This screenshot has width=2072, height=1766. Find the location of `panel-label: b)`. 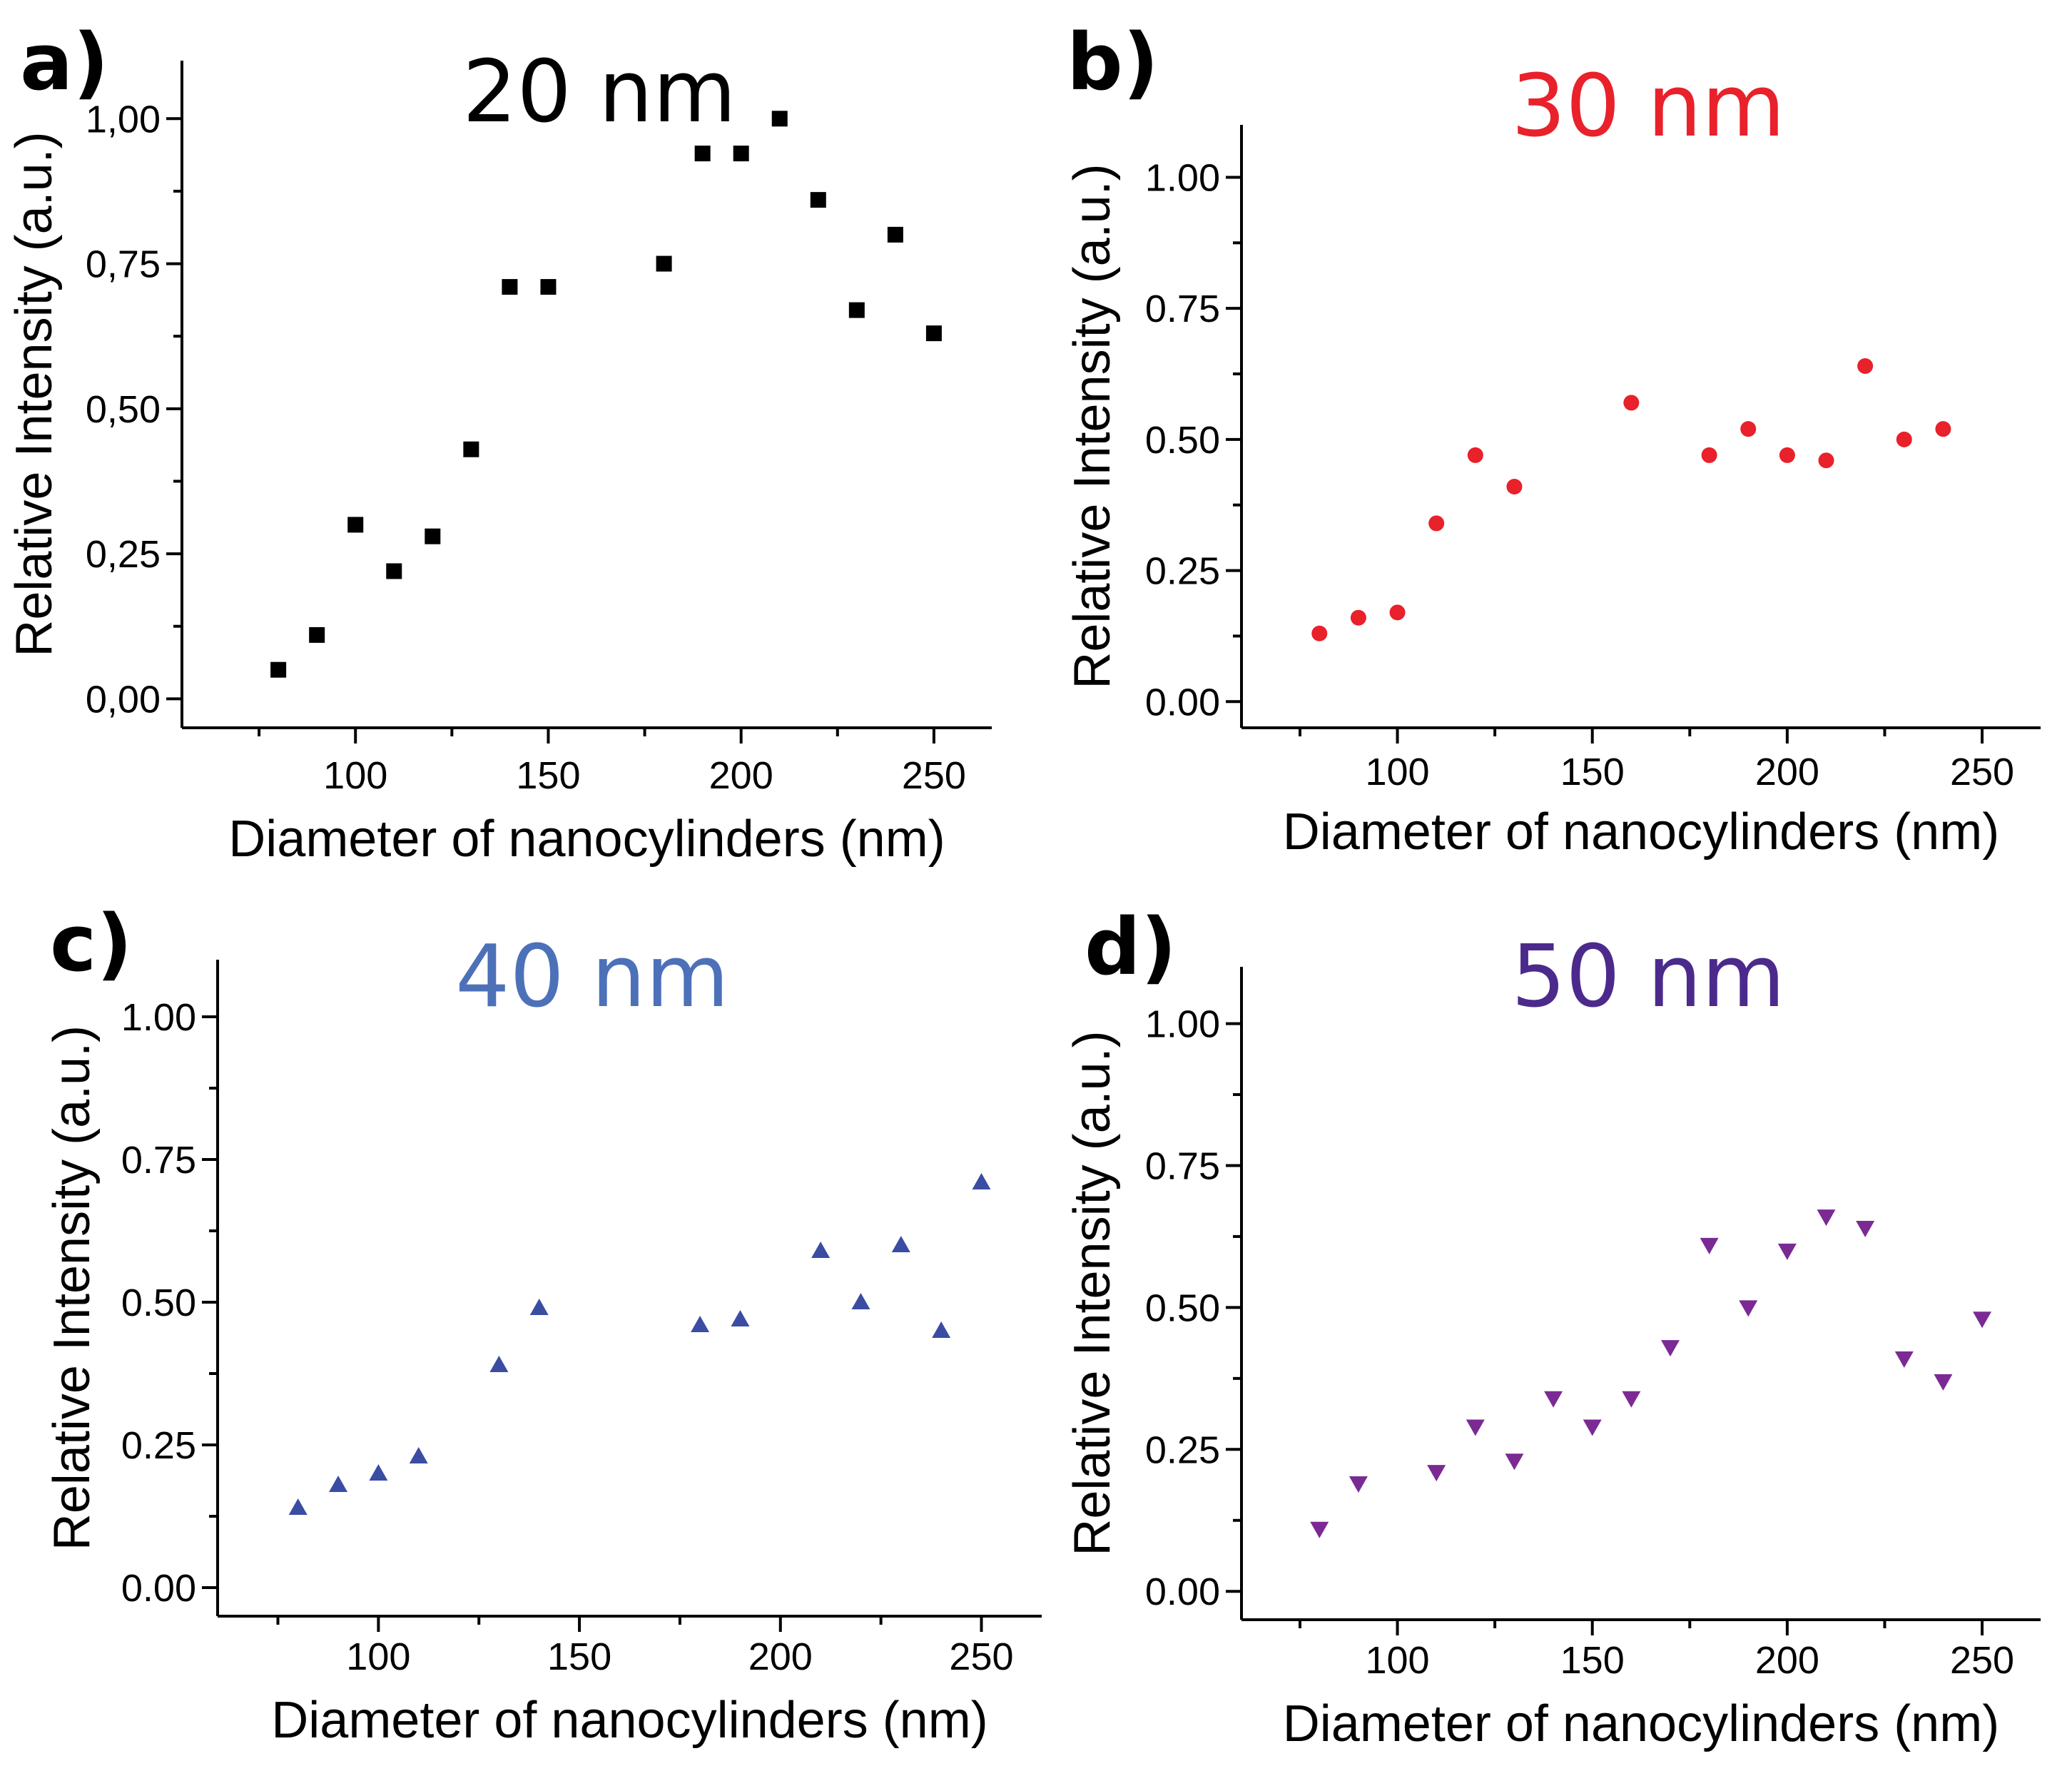

panel-label: b) is located at coordinates (1113, 62).